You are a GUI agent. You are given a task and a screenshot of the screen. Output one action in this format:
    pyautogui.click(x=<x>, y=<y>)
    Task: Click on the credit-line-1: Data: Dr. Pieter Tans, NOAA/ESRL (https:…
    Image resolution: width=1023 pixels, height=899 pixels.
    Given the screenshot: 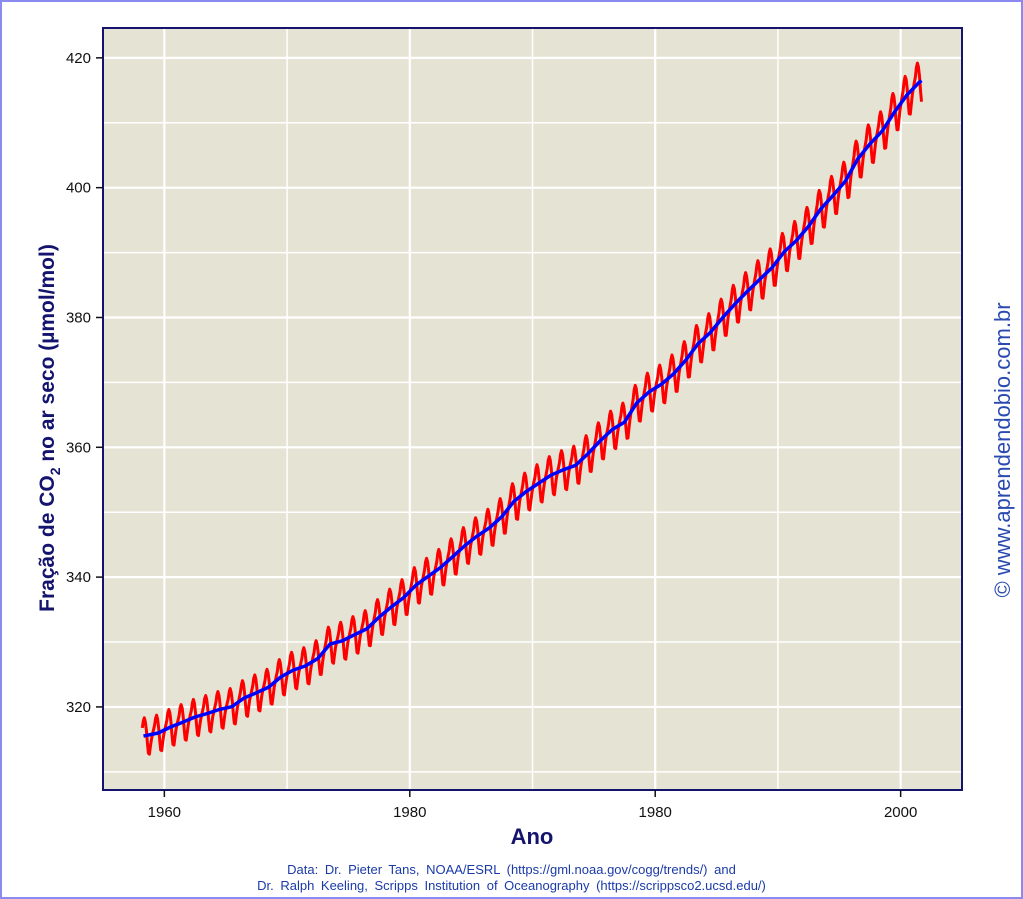 What is the action you would take?
    pyautogui.click(x=511, y=869)
    